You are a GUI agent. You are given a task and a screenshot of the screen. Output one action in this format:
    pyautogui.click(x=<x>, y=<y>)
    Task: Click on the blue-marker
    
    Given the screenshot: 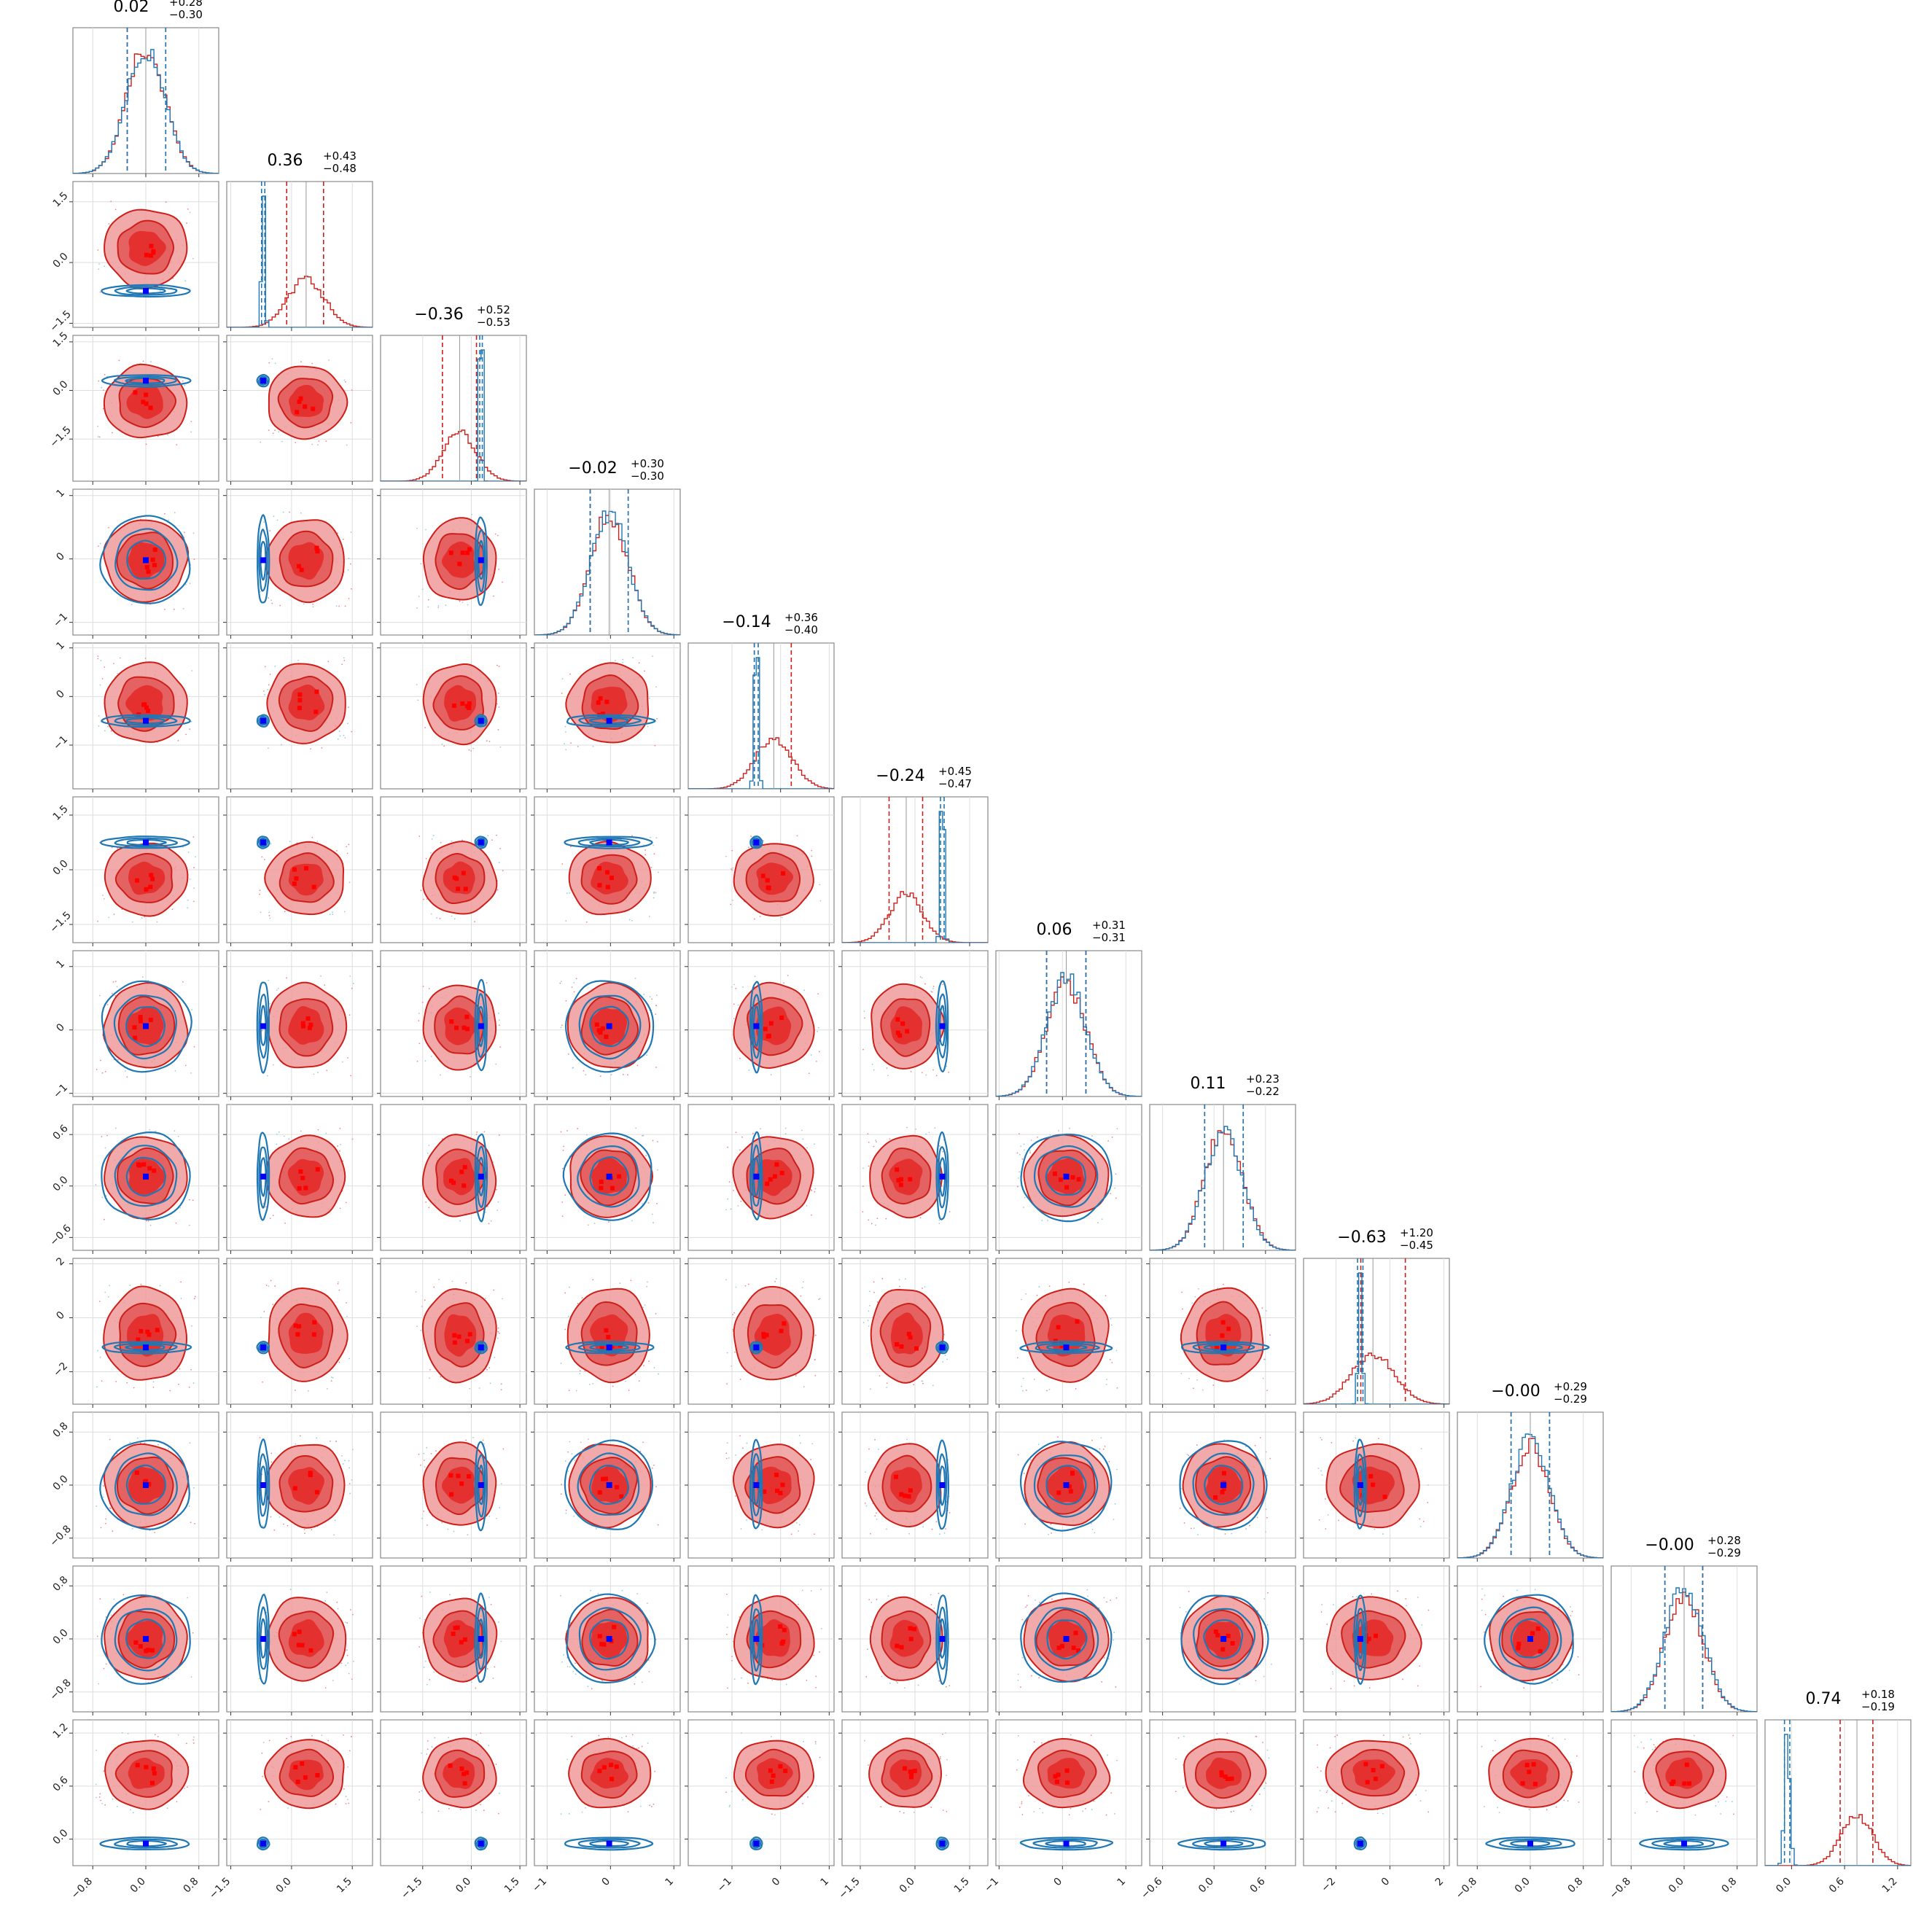 What is the action you would take?
    pyautogui.click(x=756, y=1485)
    